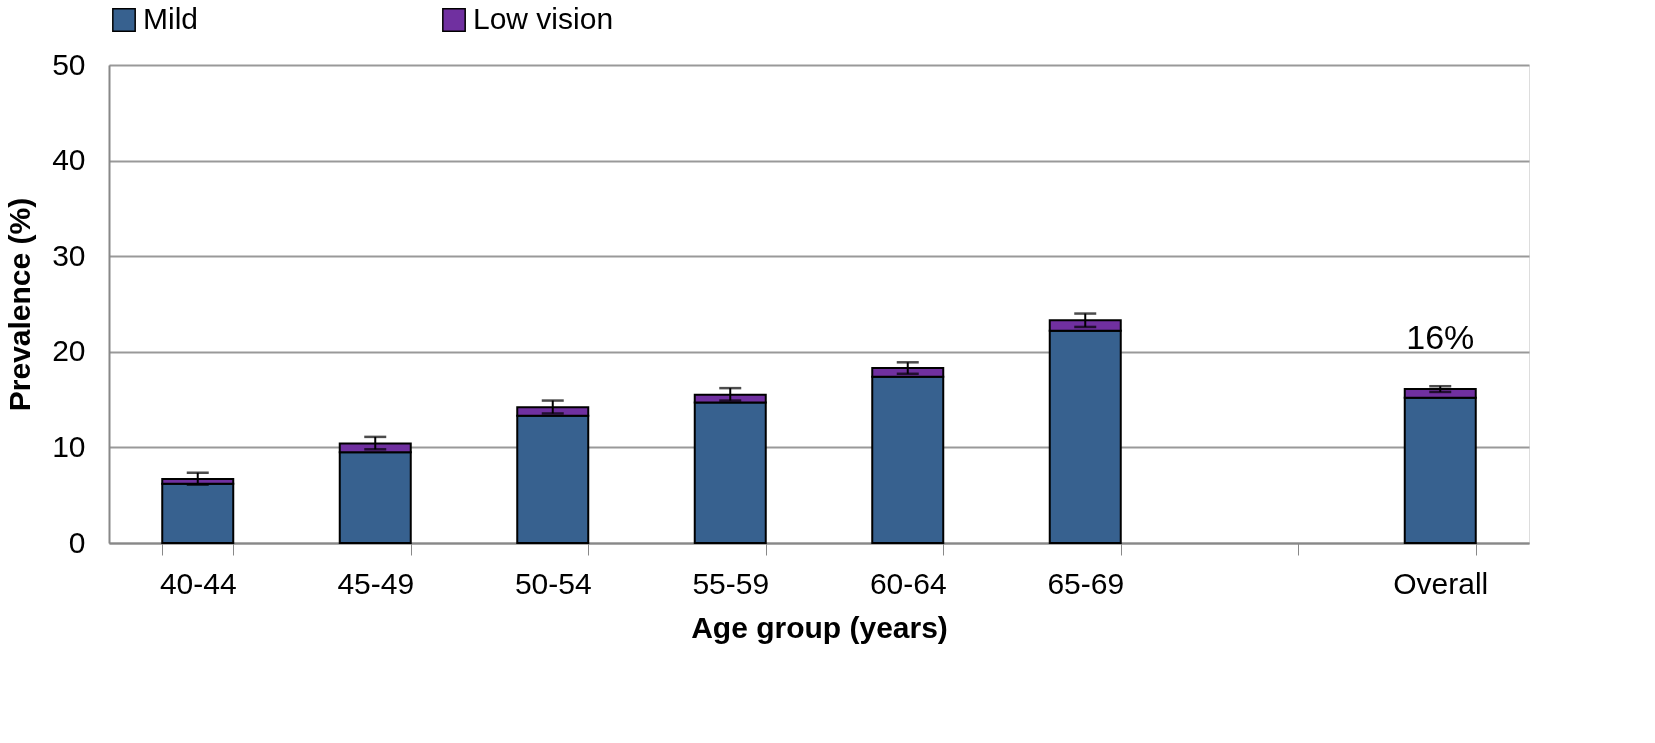 The height and width of the screenshot is (743, 1655). Describe the element at coordinates (543, 18) in the screenshot. I see `legend-label: Low vision` at that location.